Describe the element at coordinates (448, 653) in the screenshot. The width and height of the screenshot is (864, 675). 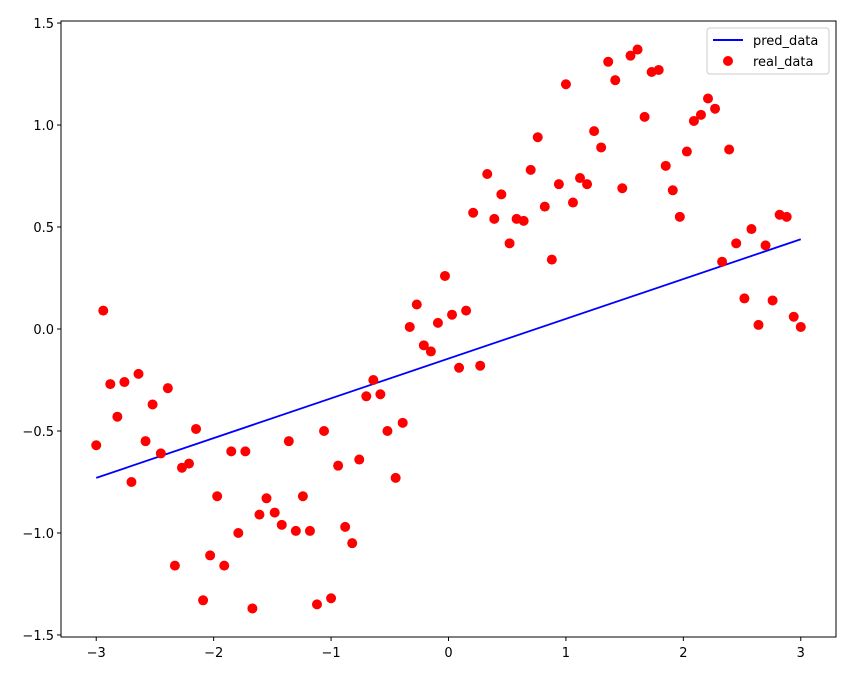
I see `x-tick-label: 0` at that location.